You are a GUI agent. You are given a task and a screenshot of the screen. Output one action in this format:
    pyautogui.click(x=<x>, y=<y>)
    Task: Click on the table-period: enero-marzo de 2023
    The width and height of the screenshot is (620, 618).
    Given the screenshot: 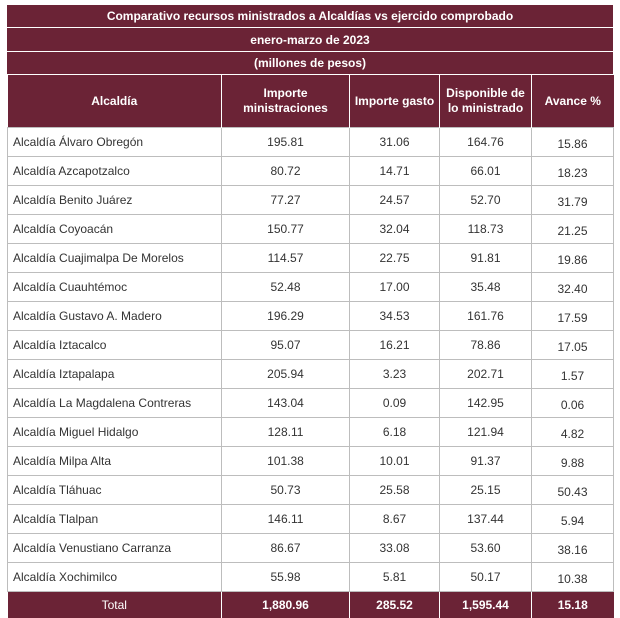 What is the action you would take?
    pyautogui.click(x=310, y=40)
    